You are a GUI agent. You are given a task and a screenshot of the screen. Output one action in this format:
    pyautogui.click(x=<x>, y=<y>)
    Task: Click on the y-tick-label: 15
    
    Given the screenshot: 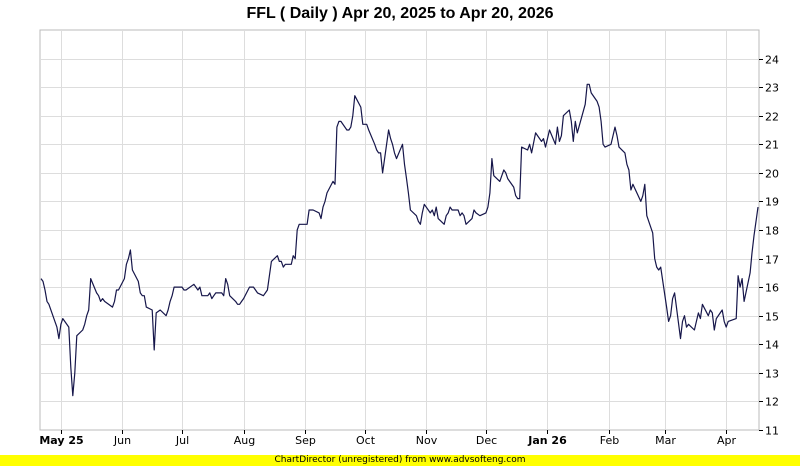 What is the action you would take?
    pyautogui.click(x=772, y=317)
    